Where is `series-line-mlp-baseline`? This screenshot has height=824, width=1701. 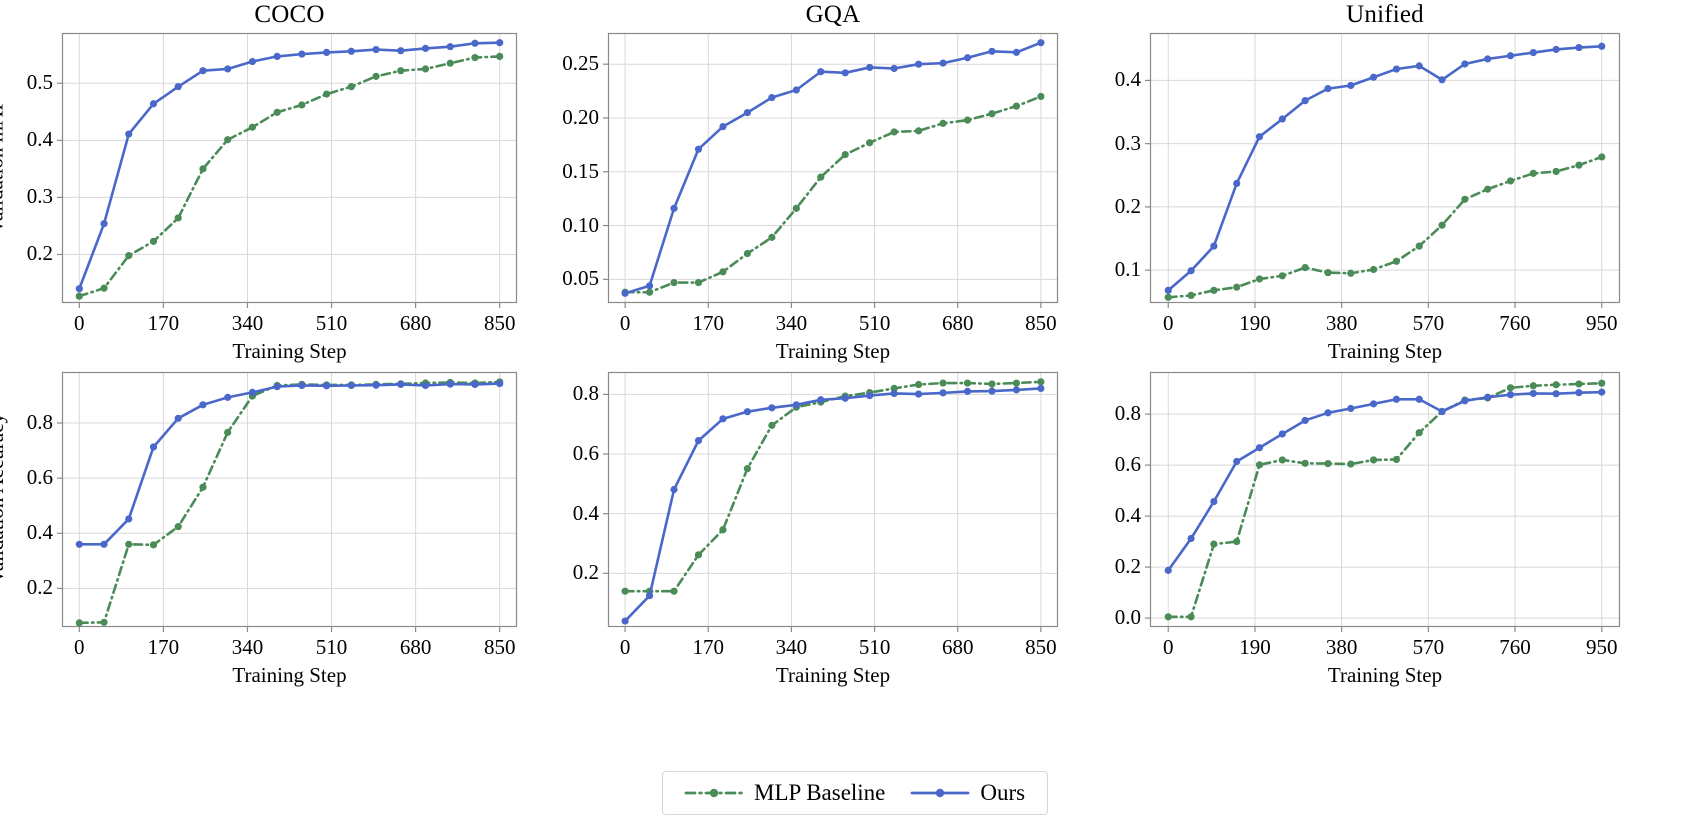 series-line-mlp-baseline is located at coordinates (1385, 227).